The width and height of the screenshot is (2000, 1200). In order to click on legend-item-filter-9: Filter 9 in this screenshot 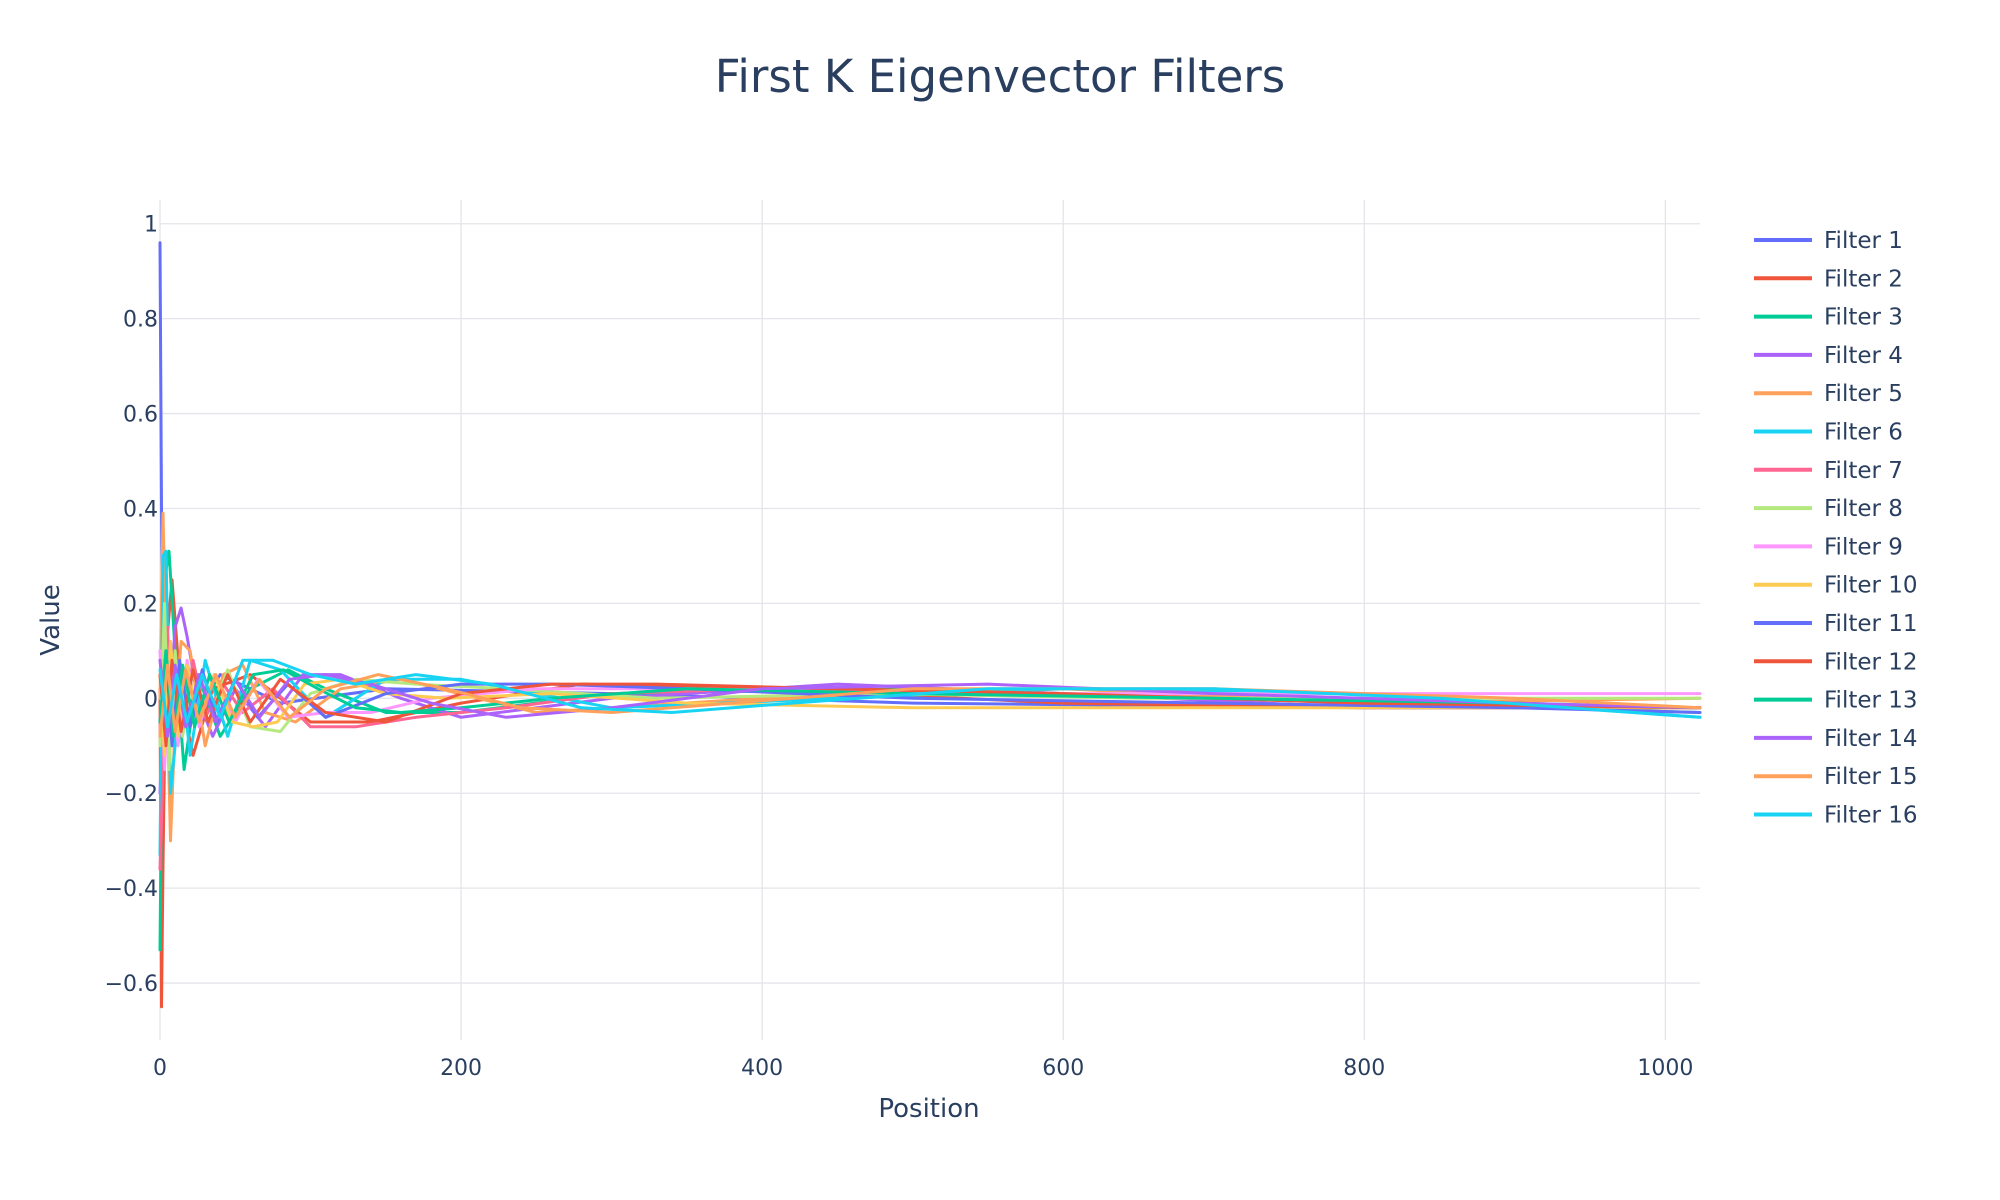, I will do `click(1828, 547)`.